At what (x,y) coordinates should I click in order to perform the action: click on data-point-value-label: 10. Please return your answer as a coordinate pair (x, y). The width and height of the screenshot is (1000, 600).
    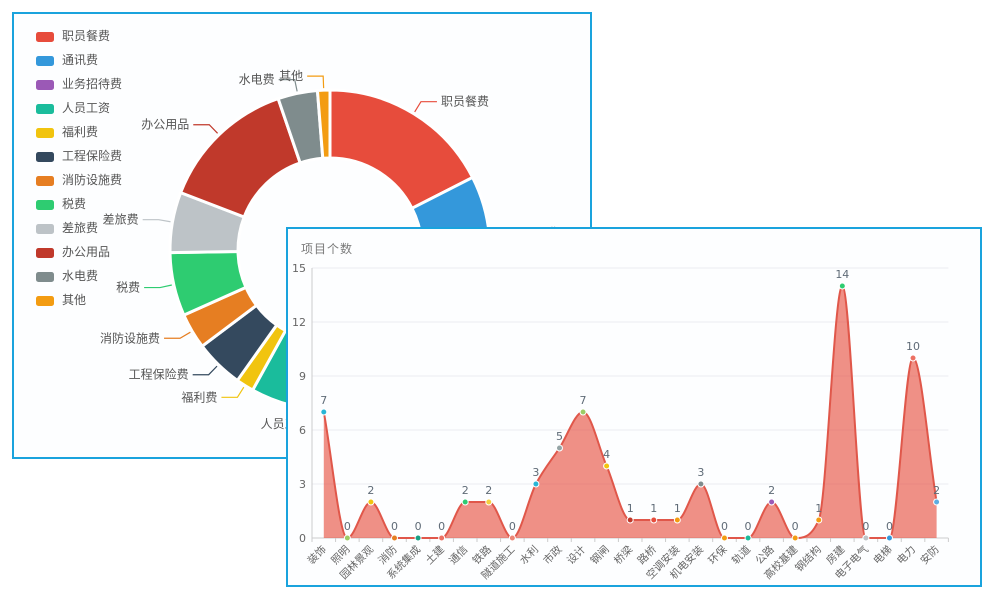
    Looking at the image, I should click on (913, 346).